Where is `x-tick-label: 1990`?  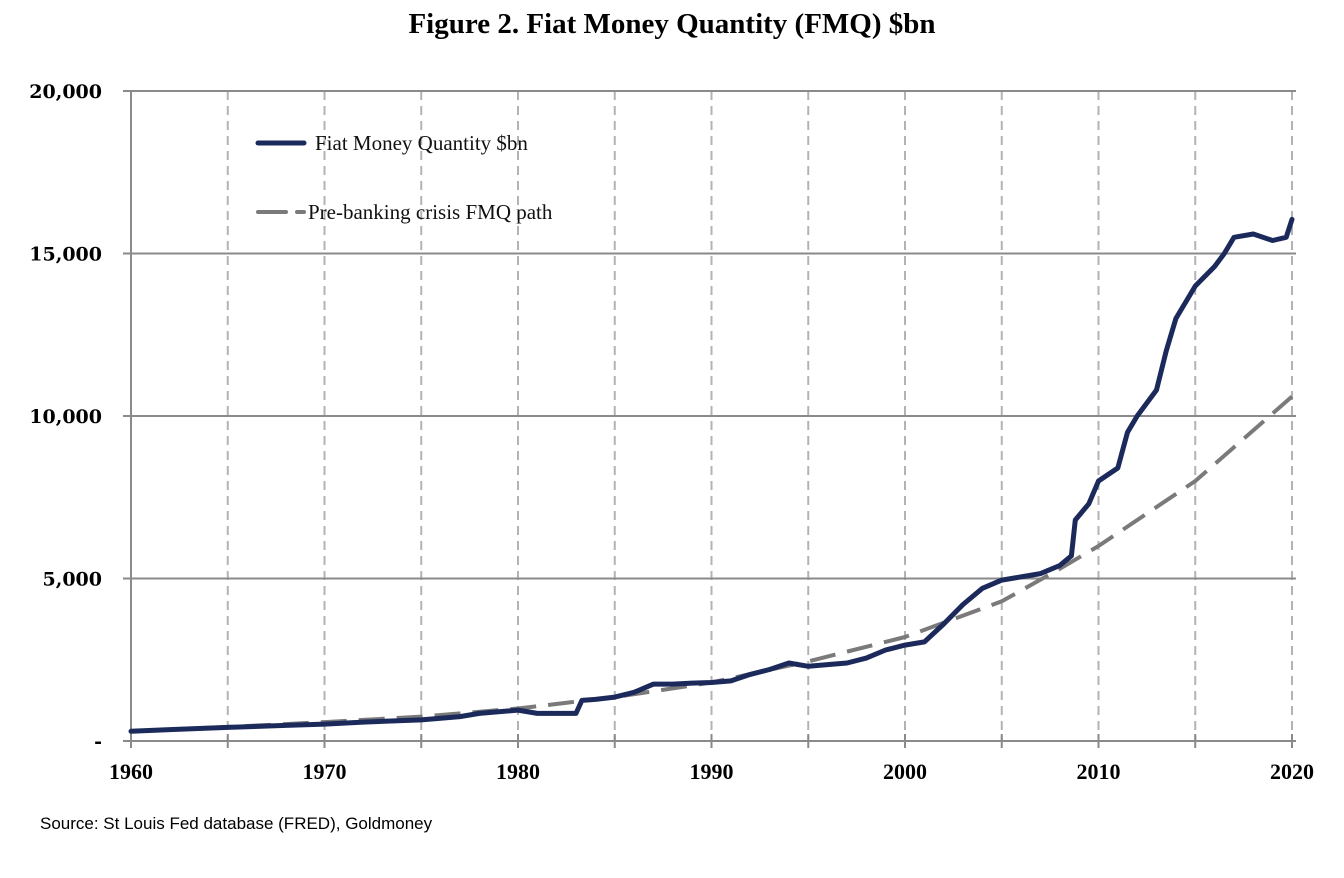 x-tick-label: 1990 is located at coordinates (712, 771).